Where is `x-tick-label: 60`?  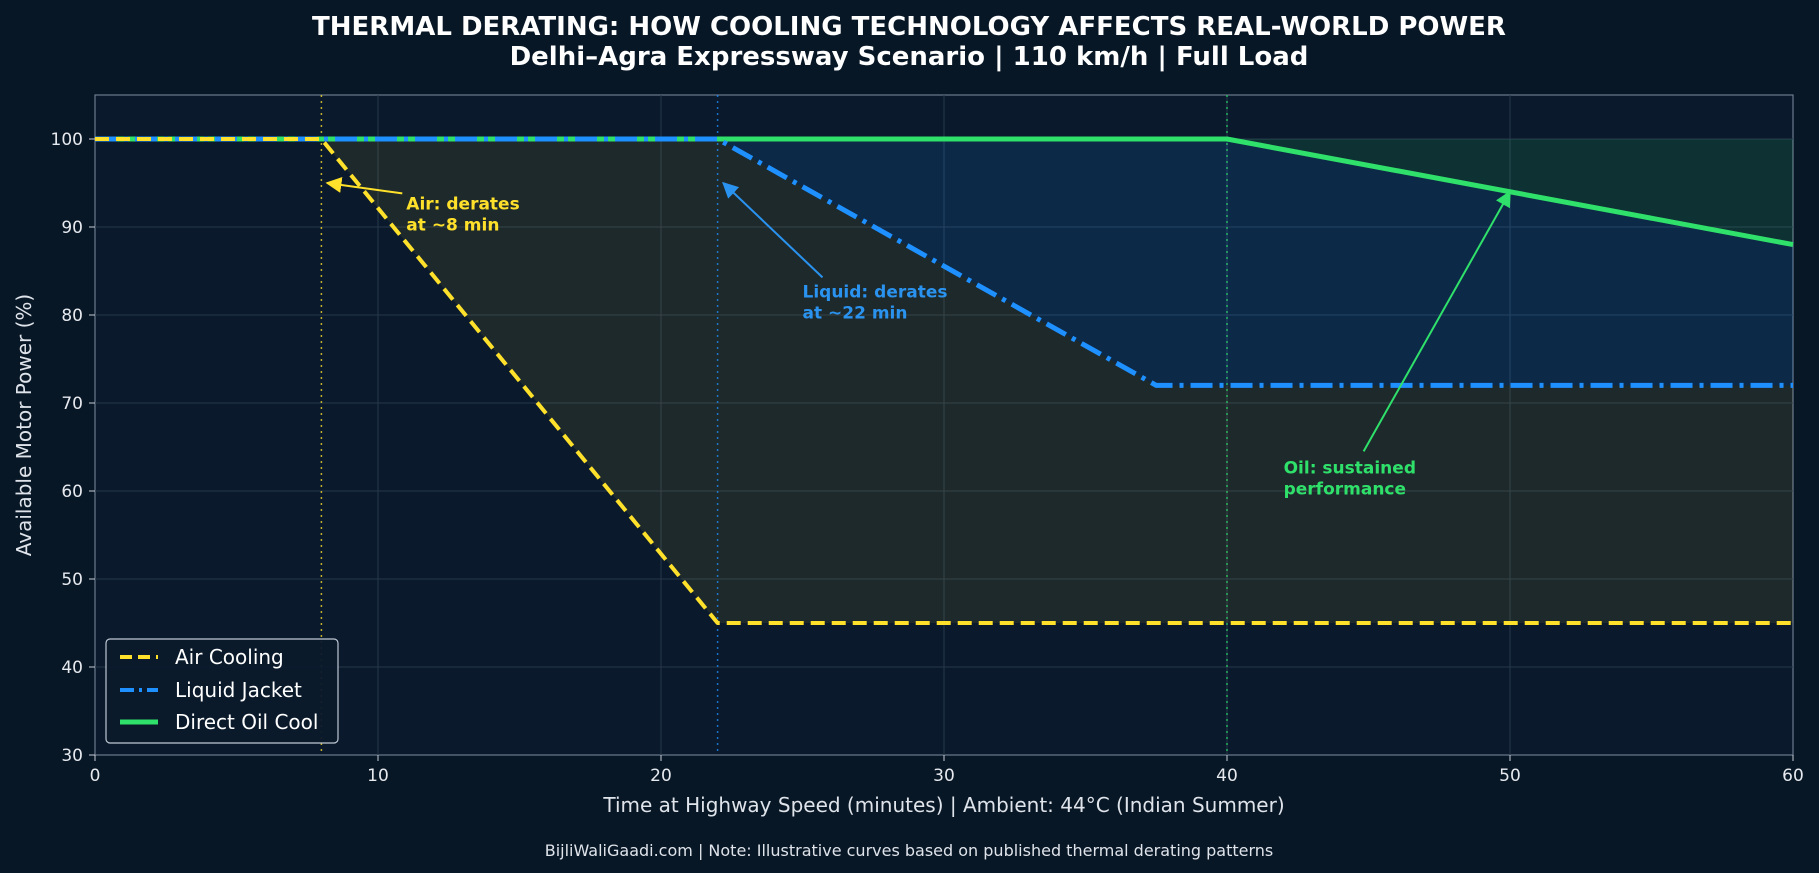 x-tick-label: 60 is located at coordinates (1793, 776).